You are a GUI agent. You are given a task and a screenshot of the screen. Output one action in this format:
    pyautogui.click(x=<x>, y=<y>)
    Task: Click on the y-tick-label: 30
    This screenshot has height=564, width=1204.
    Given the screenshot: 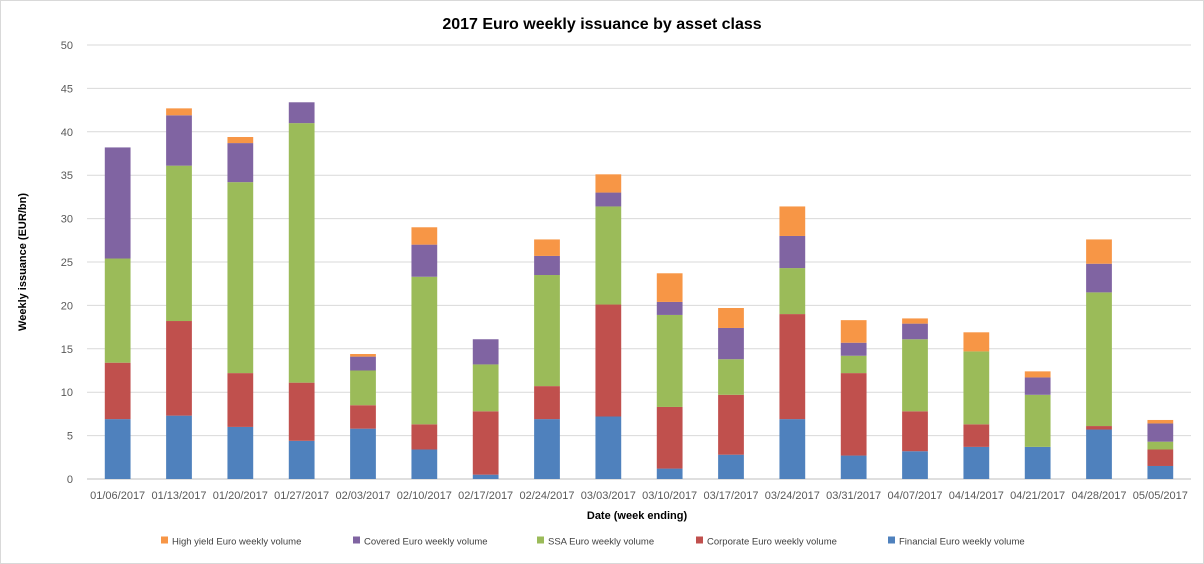 What is the action you would take?
    pyautogui.click(x=67, y=220)
    